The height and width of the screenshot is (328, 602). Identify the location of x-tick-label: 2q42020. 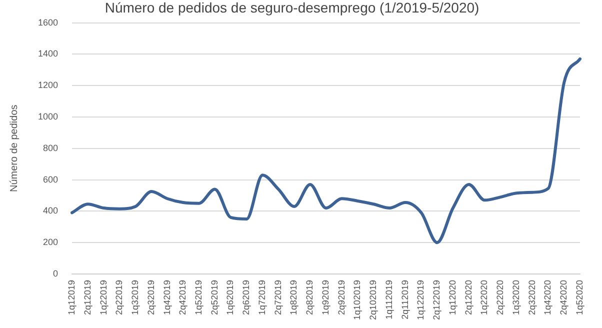
(563, 298).